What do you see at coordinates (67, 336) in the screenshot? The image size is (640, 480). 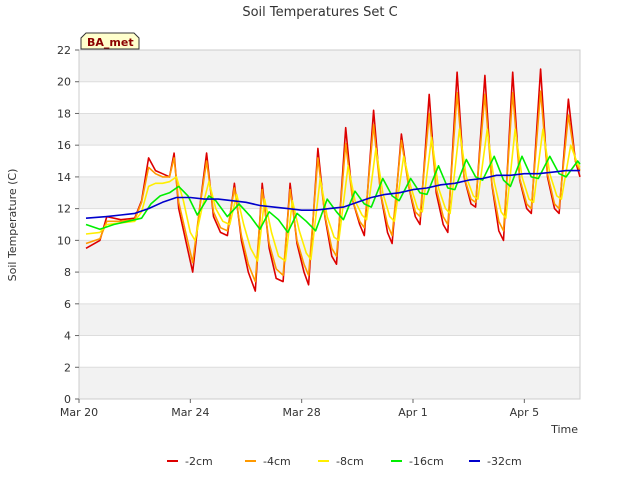 I see `y-tick-label: 4` at bounding box center [67, 336].